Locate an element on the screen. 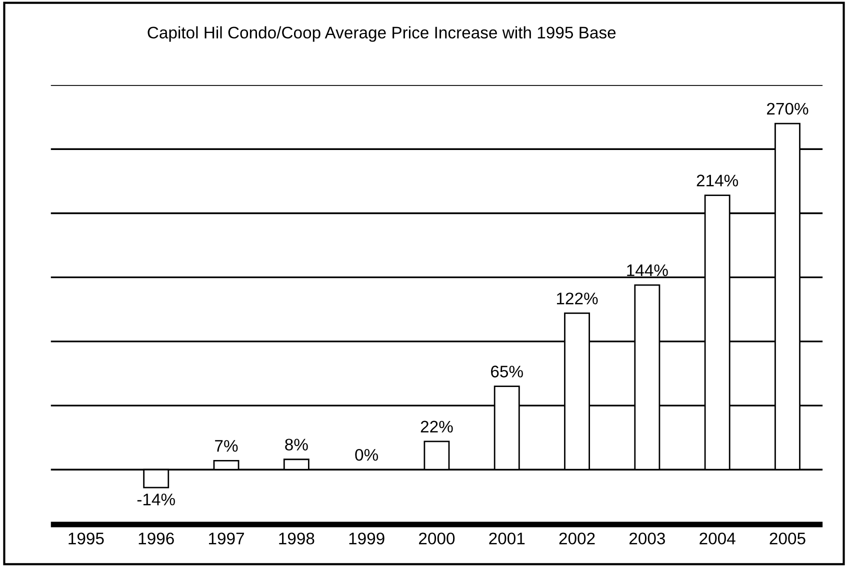 This screenshot has height=567, width=848. chart-title: Capitol Hil Condo/Coop Average Price Increase with 1995 Base is located at coordinates (382, 34).